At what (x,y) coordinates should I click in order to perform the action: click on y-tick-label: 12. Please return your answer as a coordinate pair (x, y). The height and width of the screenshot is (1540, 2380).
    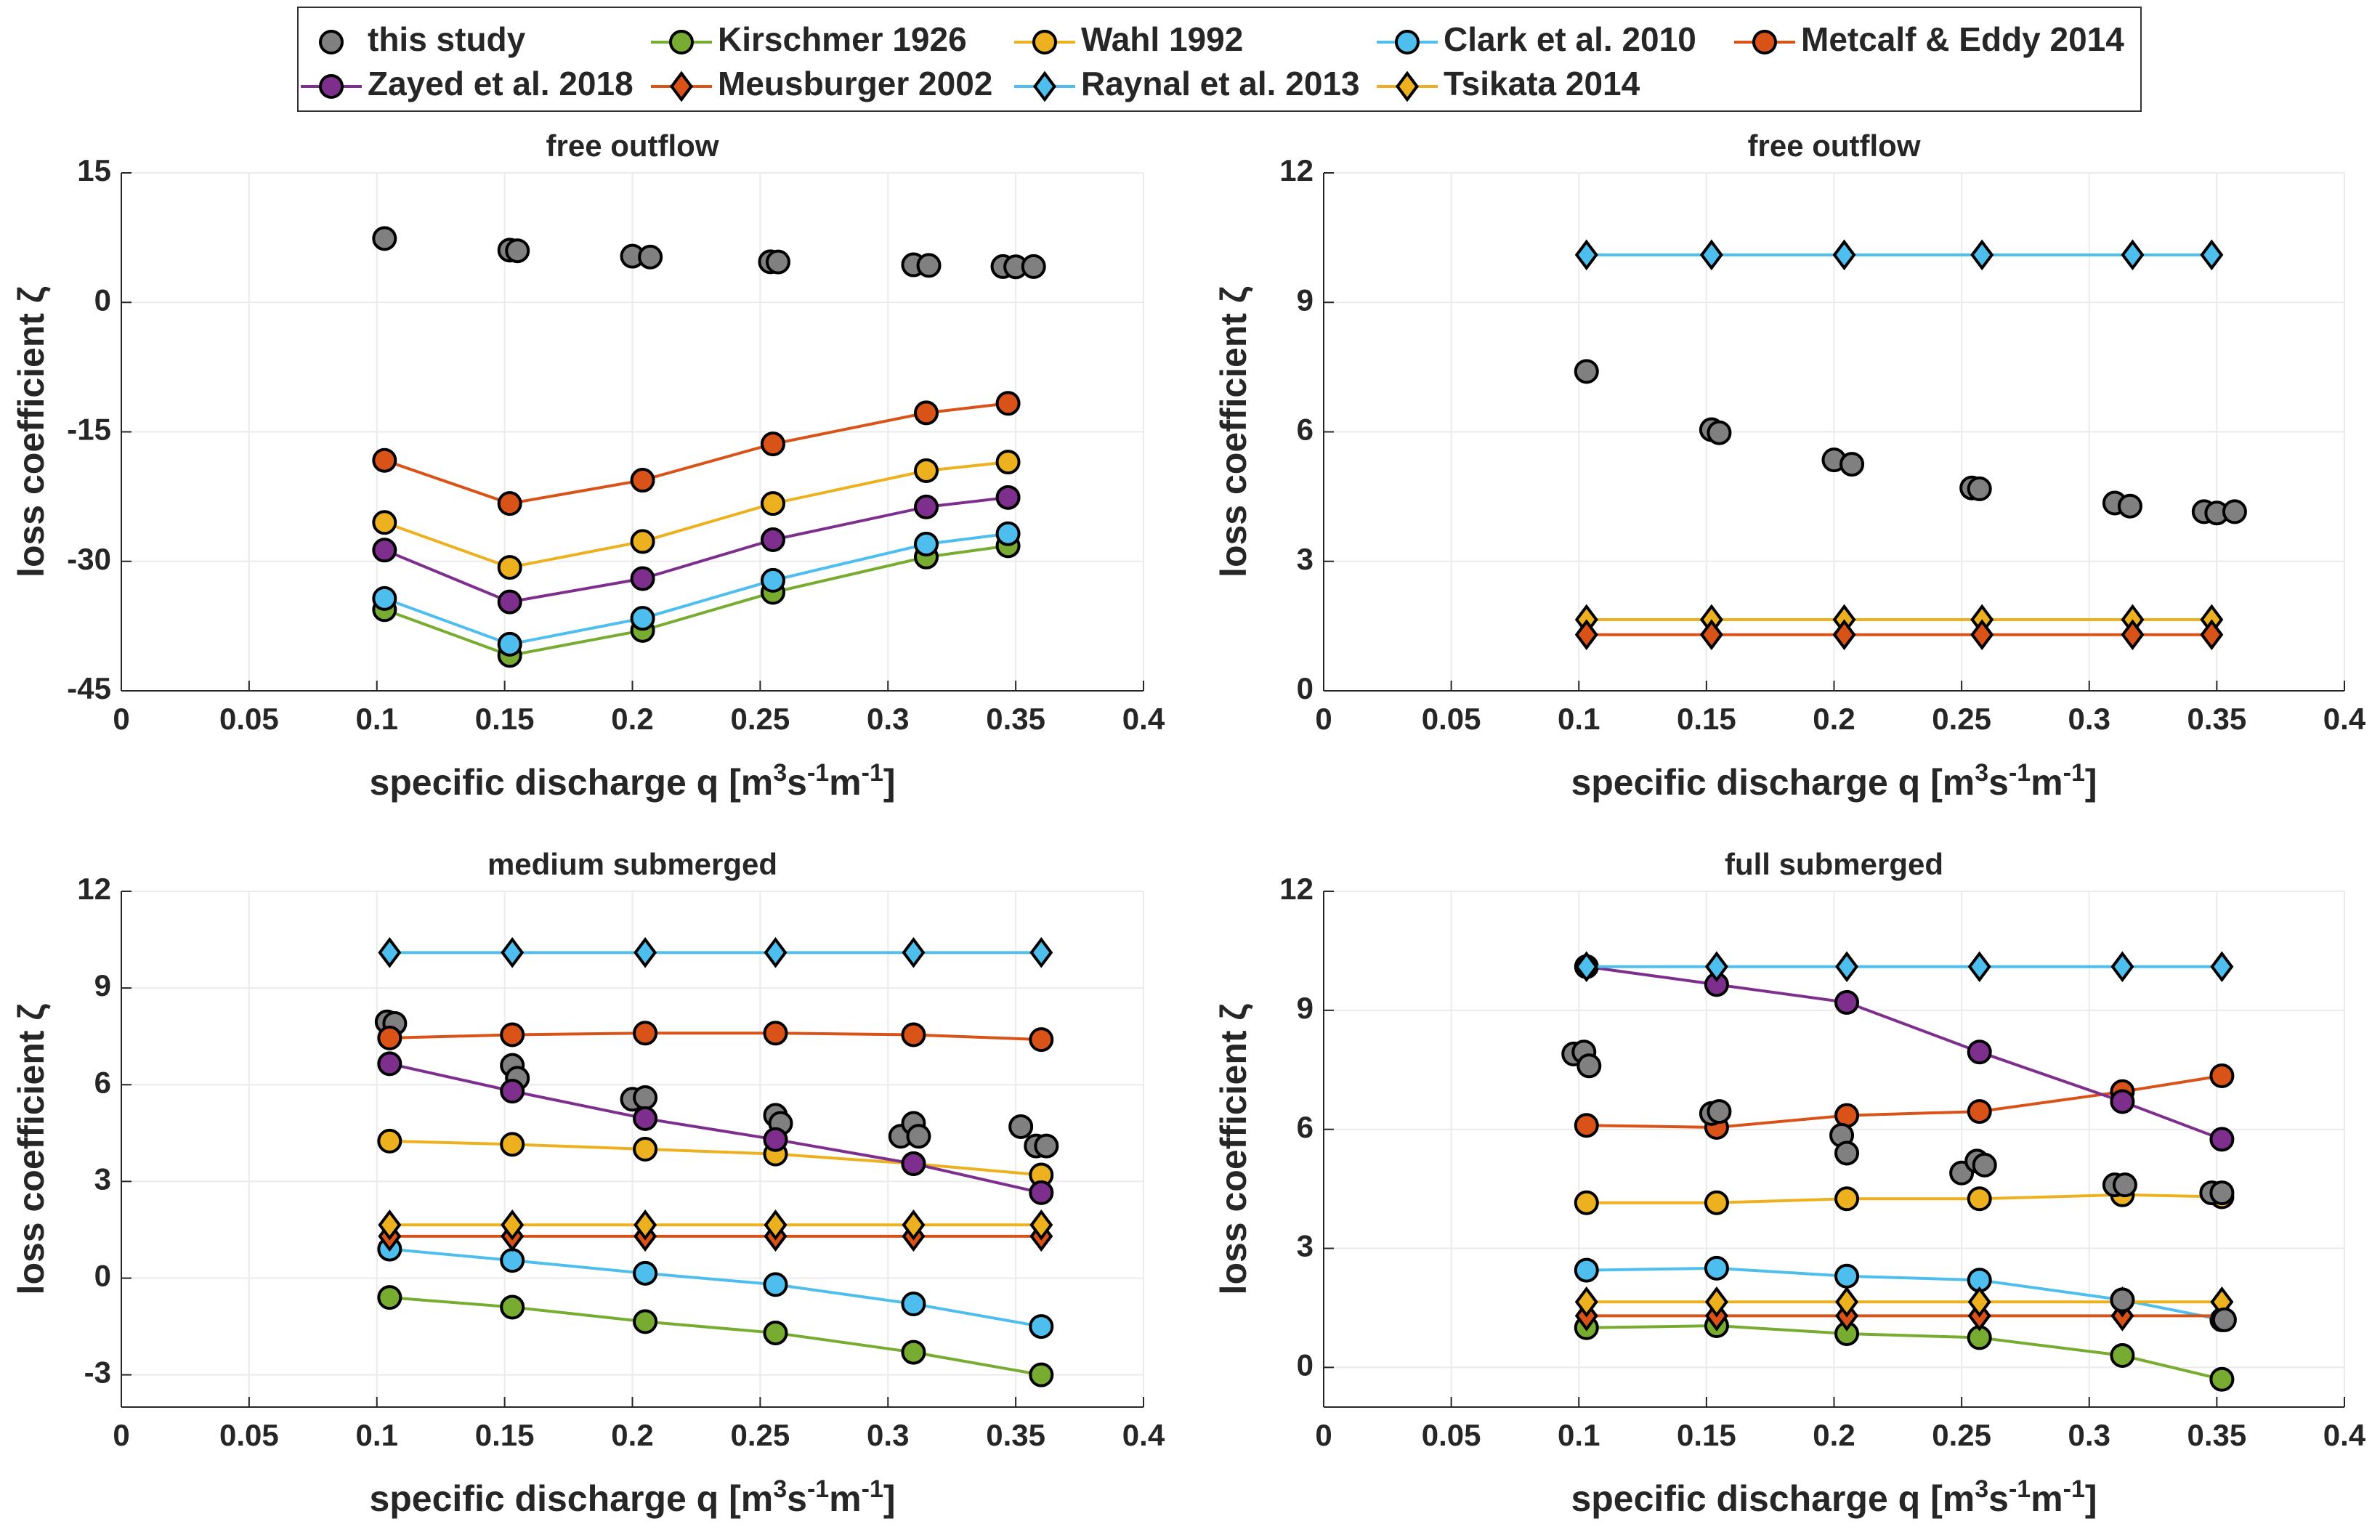
    Looking at the image, I should click on (94, 889).